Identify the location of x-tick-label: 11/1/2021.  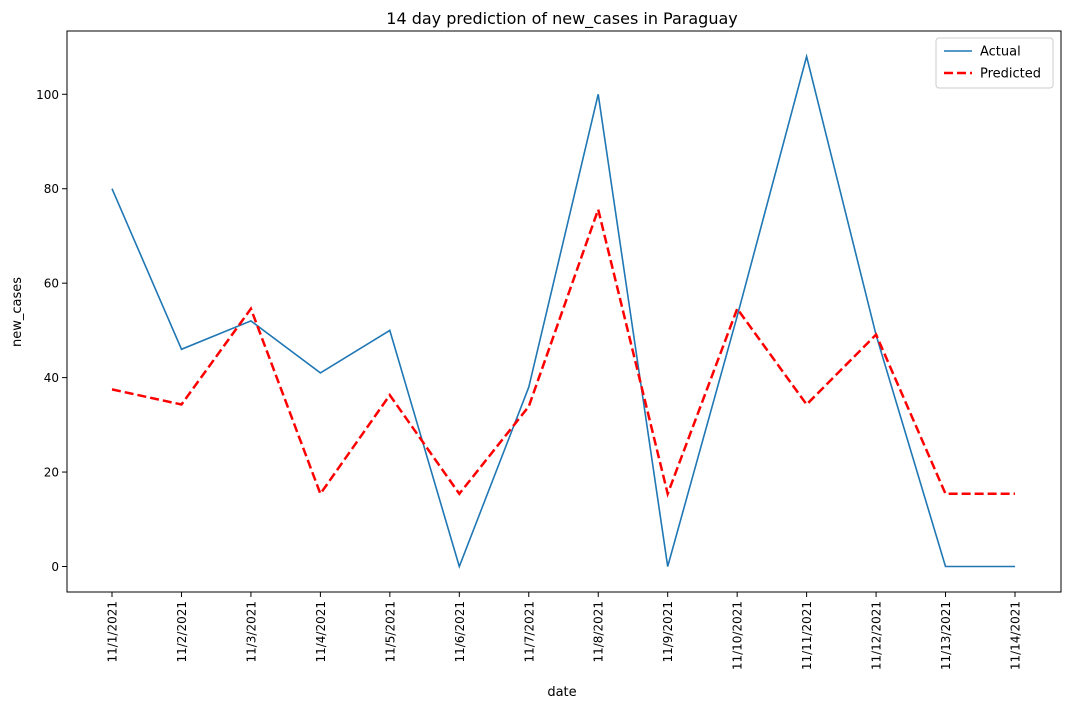
(113, 632).